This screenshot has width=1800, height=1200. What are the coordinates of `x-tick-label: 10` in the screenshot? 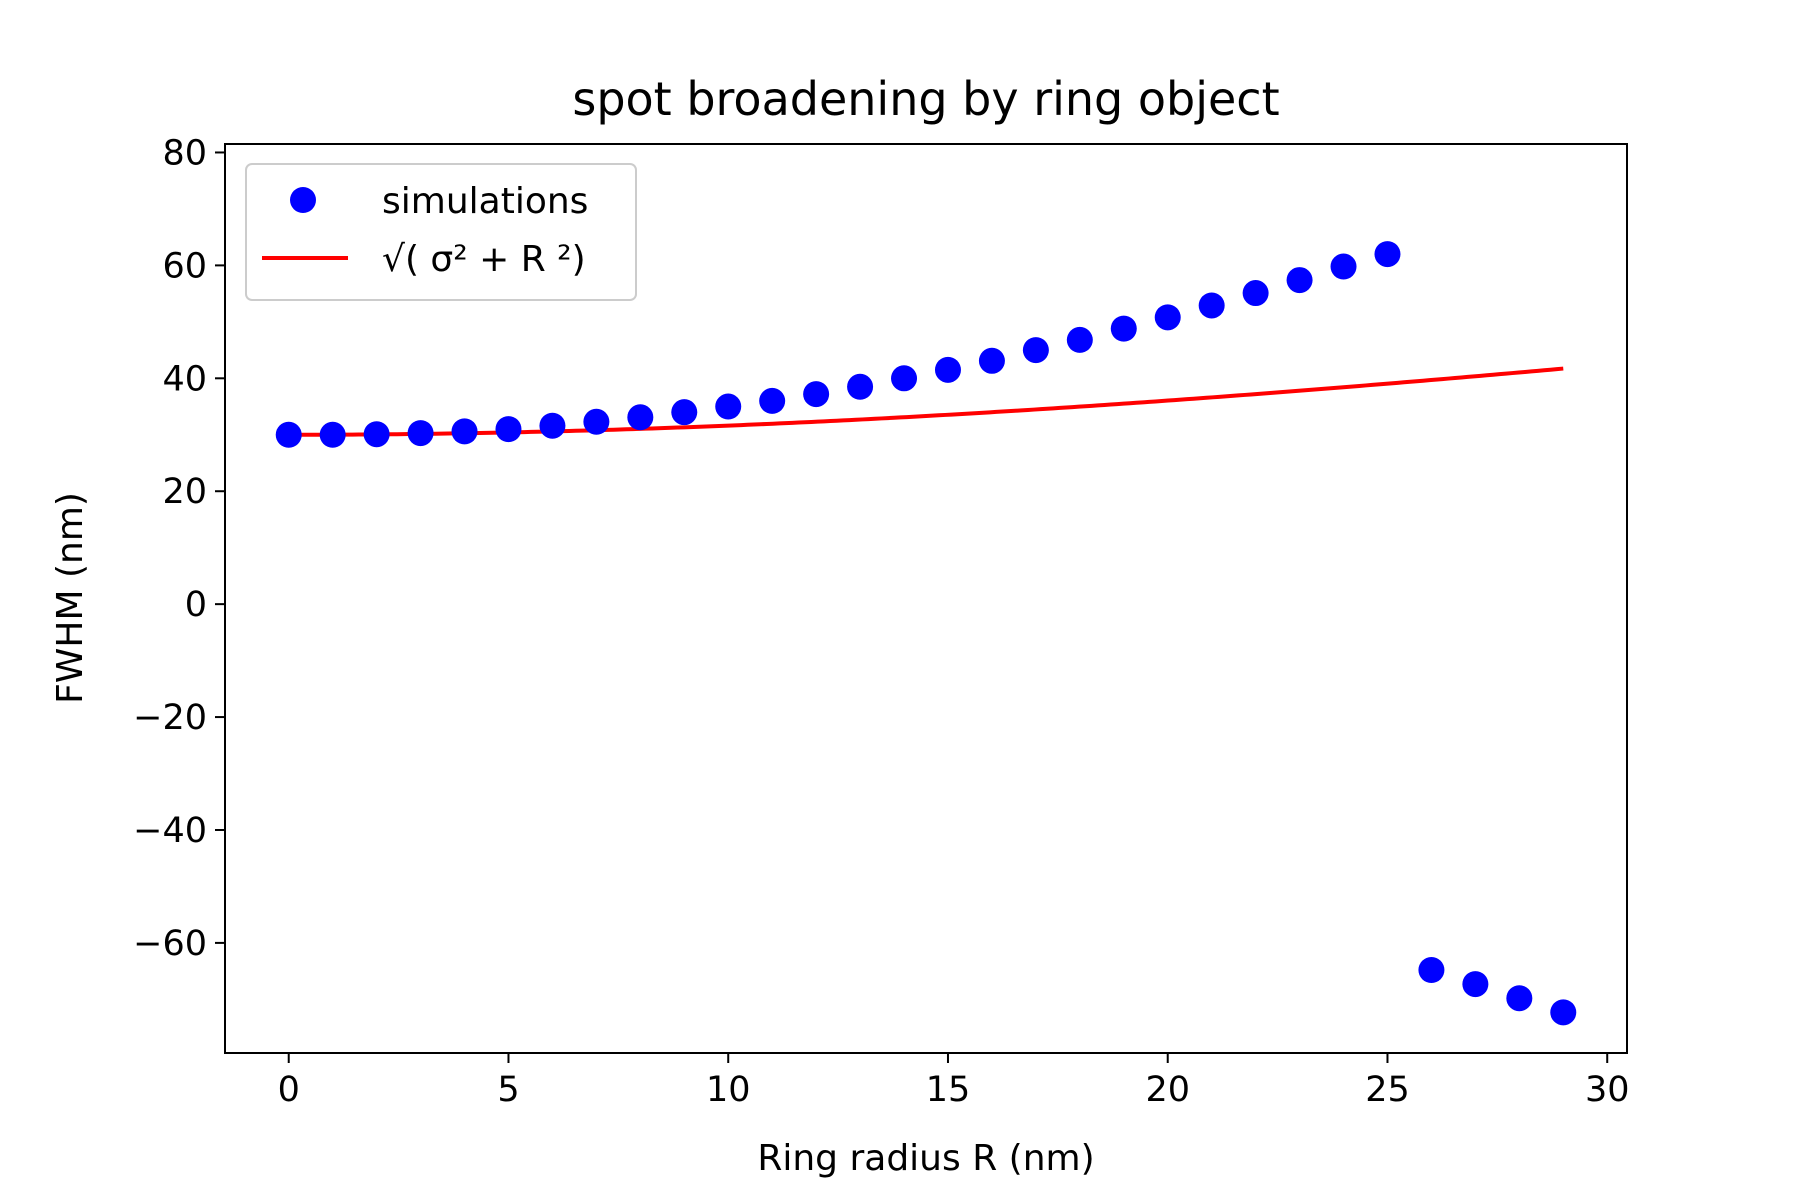 It's located at (728, 1090).